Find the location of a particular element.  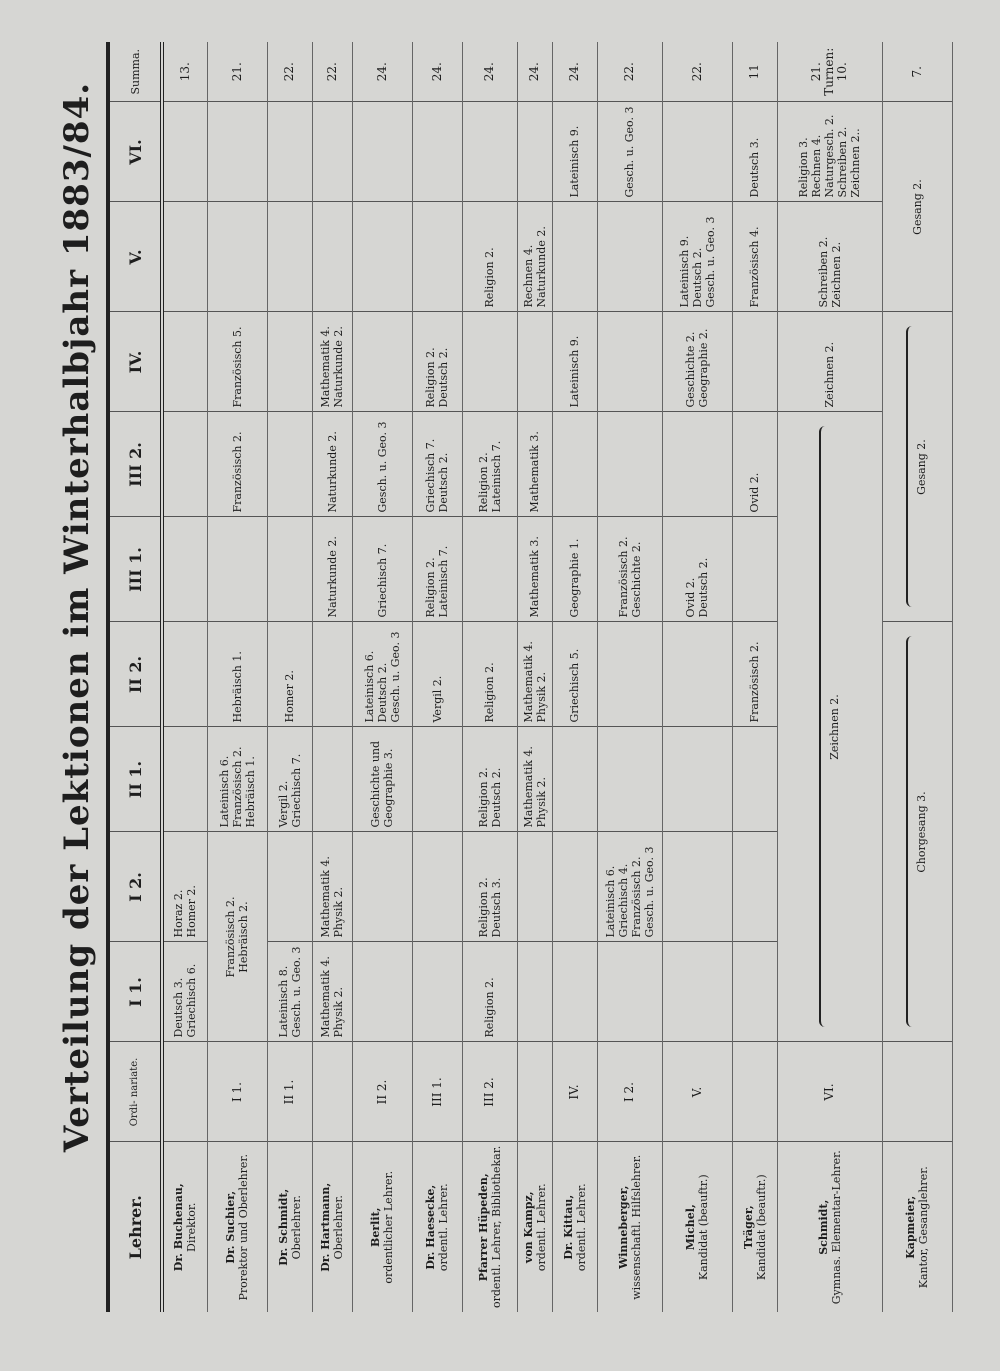

teacher-name: Träger, is located at coordinates (748, 1227).